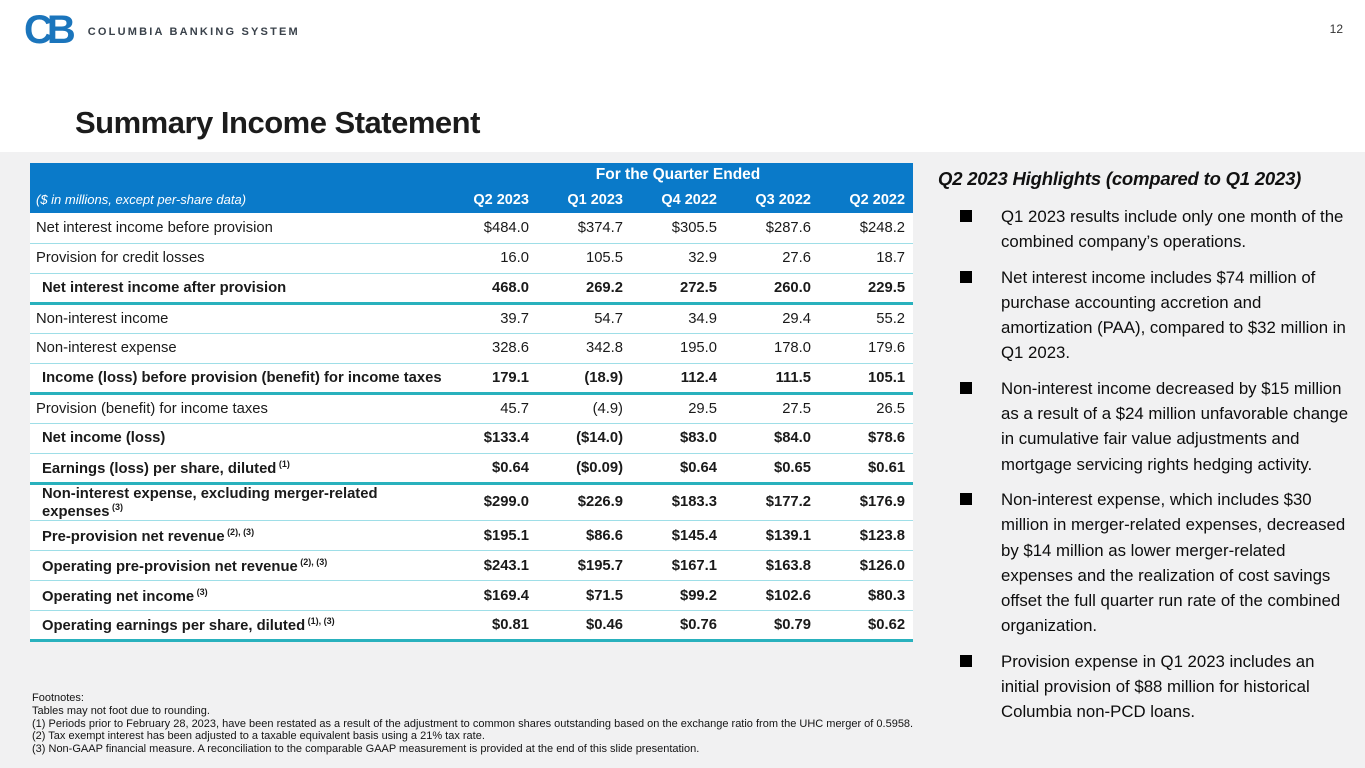 Image resolution: width=1365 pixels, height=768 pixels. Describe the element at coordinates (490, 199) in the screenshot. I see `column-header-q2-2023: Q2 2023` at that location.